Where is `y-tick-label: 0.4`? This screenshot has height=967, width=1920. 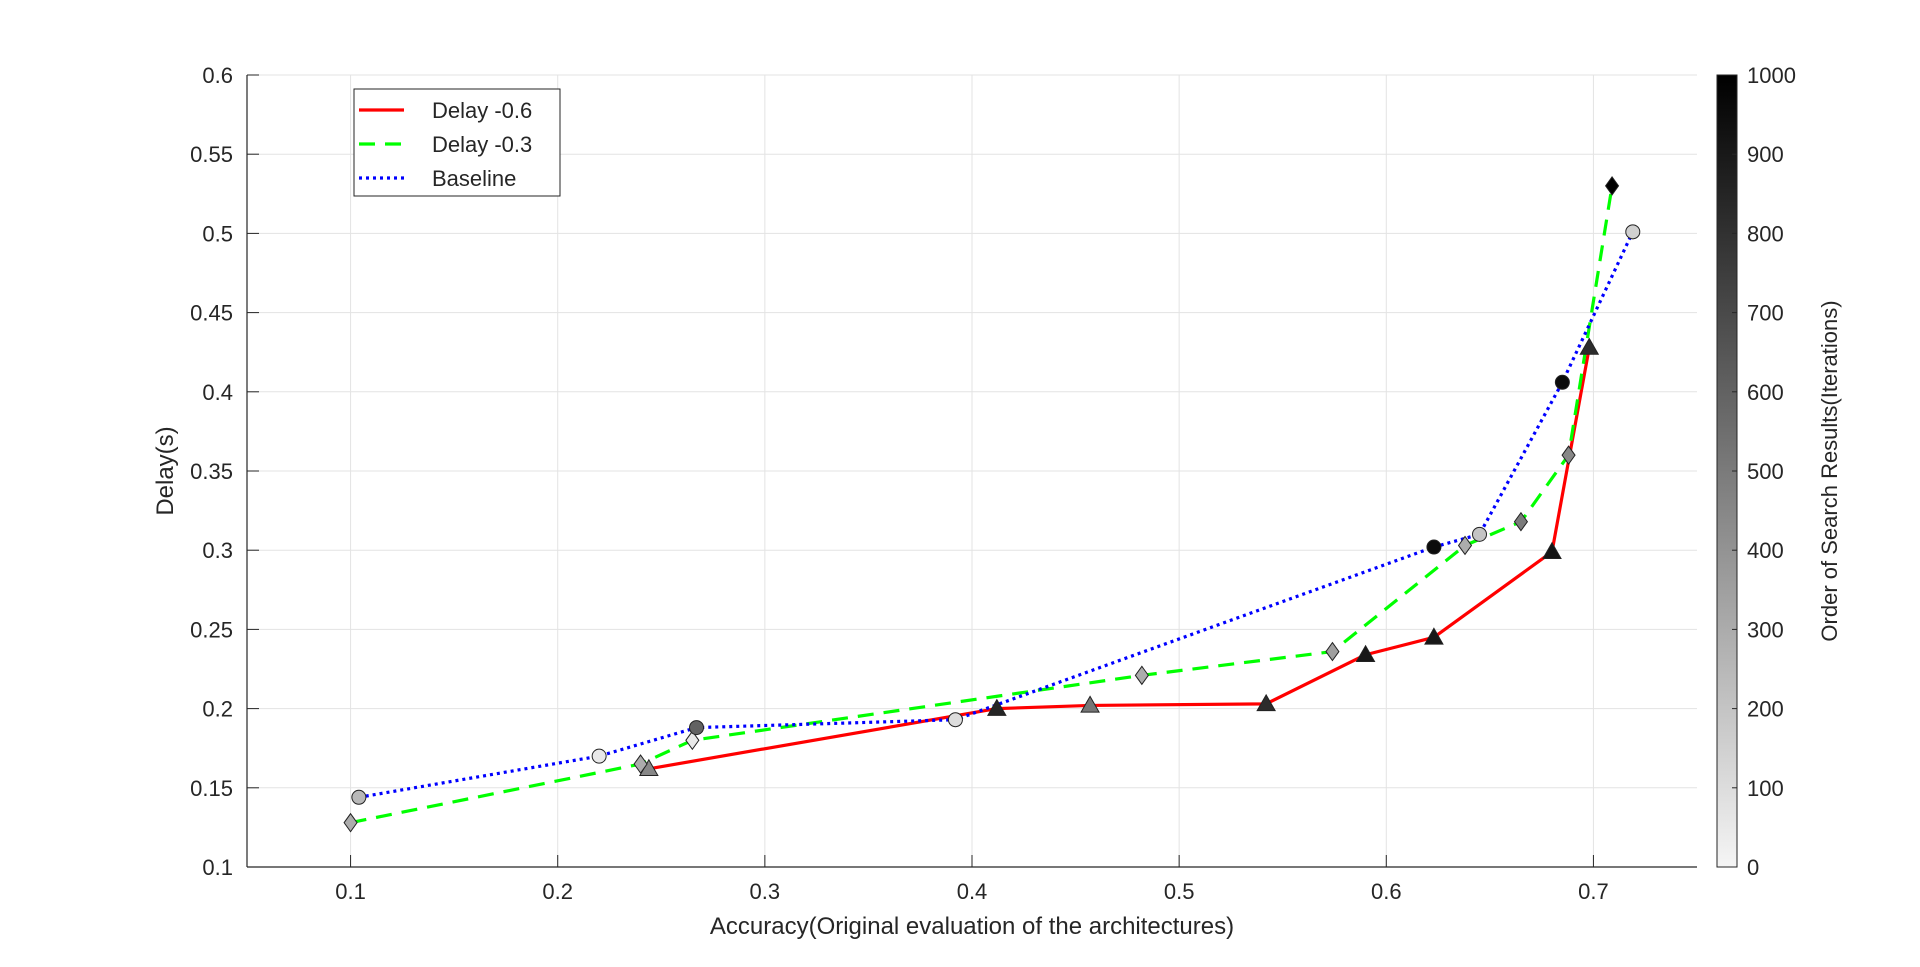 y-tick-label: 0.4 is located at coordinates (217, 392).